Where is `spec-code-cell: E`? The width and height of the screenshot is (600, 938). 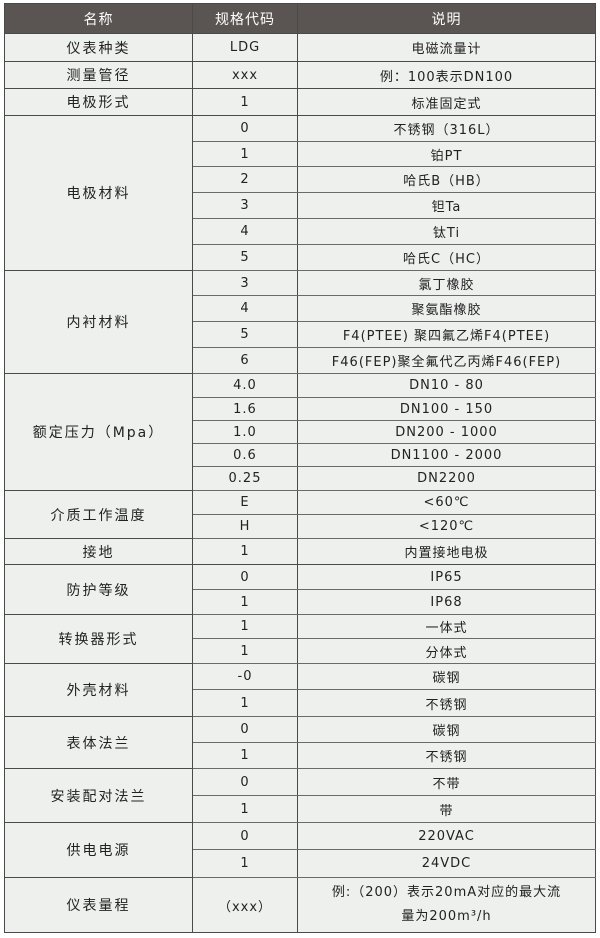
spec-code-cell: E is located at coordinates (245, 502).